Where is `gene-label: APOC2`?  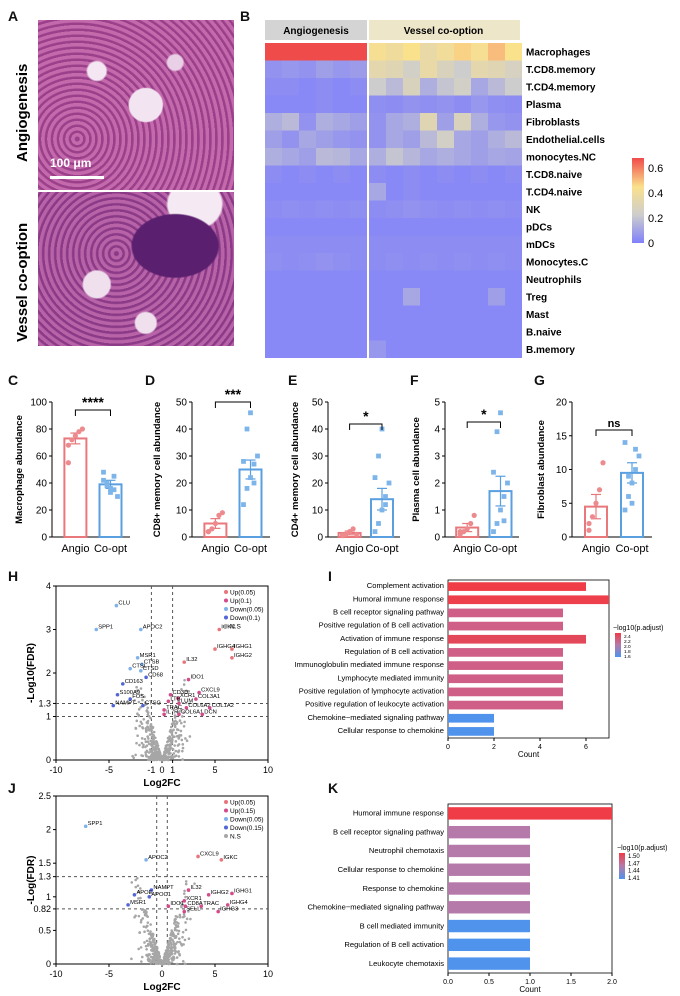
gene-label: APOC2 is located at coordinates (153, 628).